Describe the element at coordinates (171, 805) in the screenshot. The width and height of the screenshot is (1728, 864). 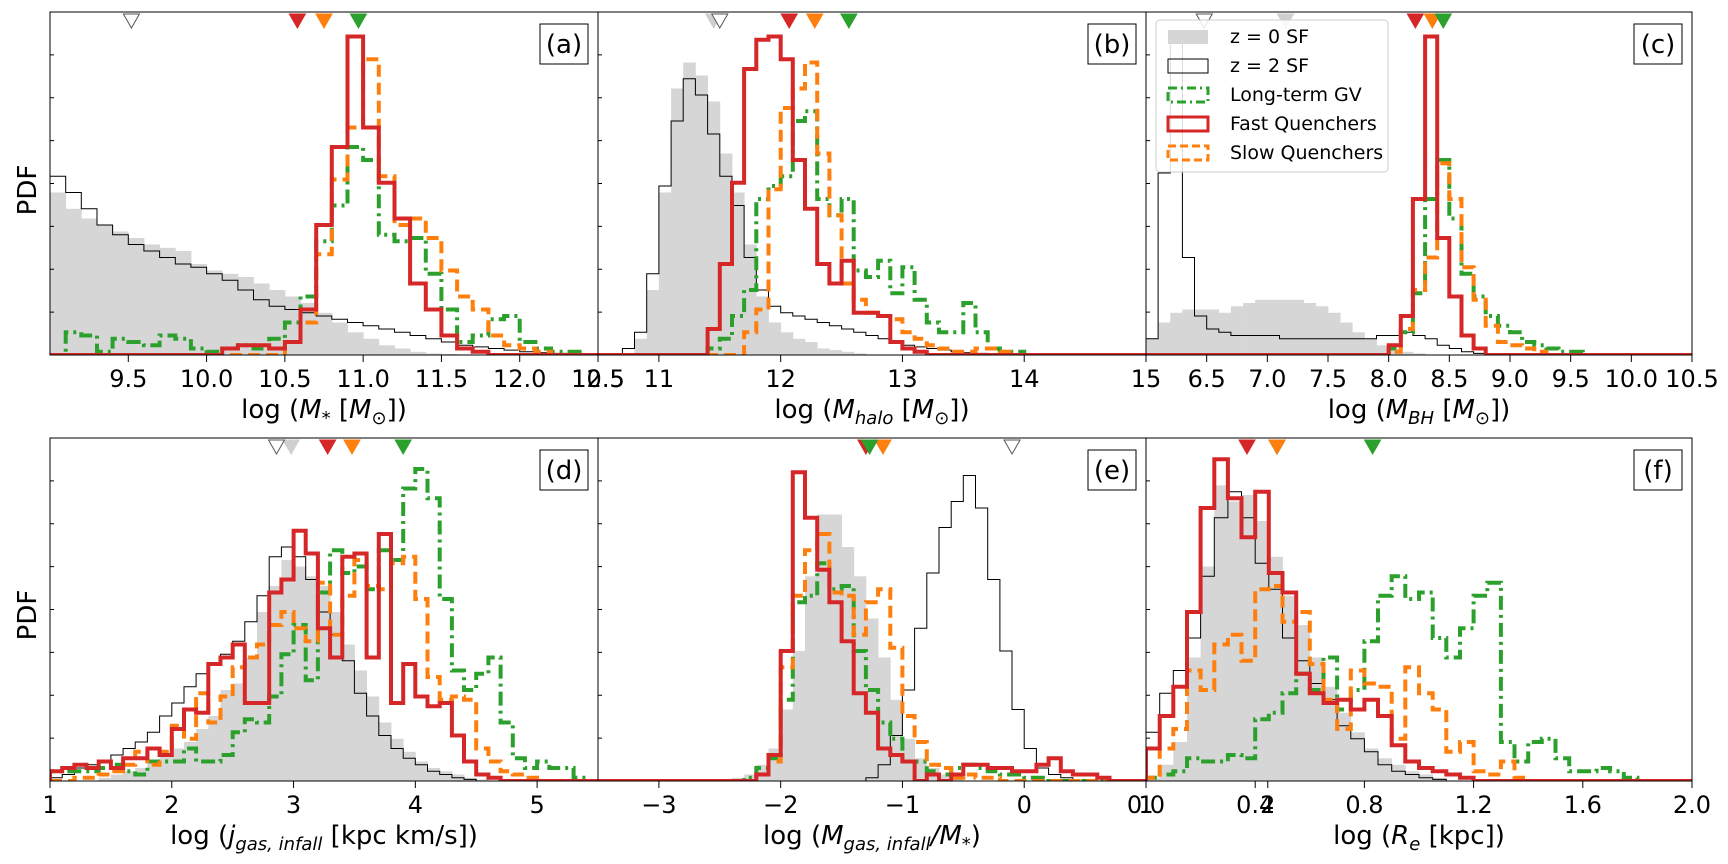
I see `x-tick-label: 2` at that location.